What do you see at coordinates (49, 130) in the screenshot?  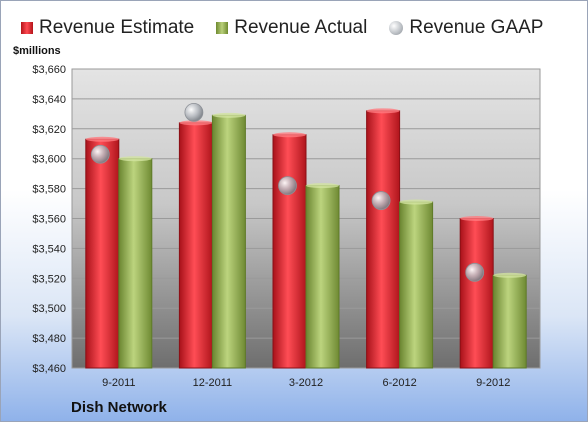 I see `y-tick-label: $3,620` at bounding box center [49, 130].